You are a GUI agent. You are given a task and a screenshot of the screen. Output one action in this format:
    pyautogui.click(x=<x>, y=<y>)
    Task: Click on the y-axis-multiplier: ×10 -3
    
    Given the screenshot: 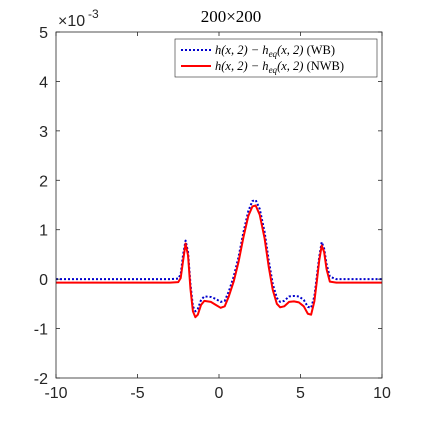 What is the action you would take?
    pyautogui.click(x=78, y=18)
    